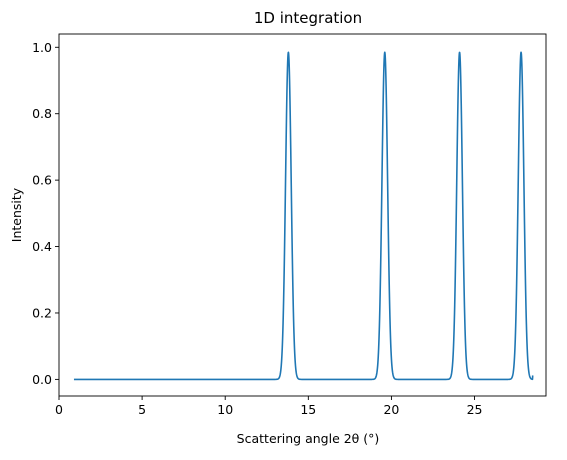 Image resolution: width=567 pixels, height=460 pixels. Describe the element at coordinates (391, 409) in the screenshot. I see `x-tick-label: 20` at that location.